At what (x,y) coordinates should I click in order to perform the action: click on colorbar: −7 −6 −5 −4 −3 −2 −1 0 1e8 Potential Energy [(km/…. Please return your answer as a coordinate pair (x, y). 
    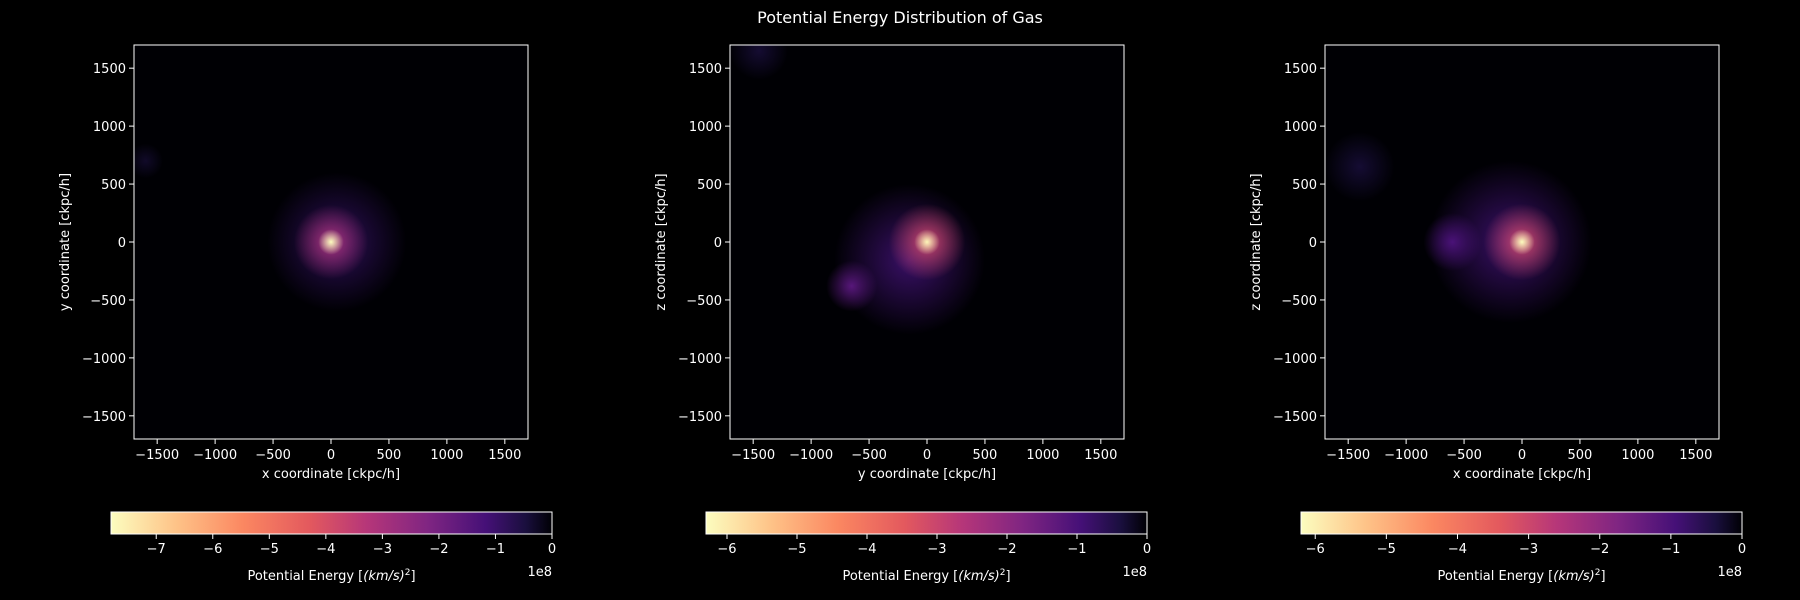
    Looking at the image, I should click on (333, 547).